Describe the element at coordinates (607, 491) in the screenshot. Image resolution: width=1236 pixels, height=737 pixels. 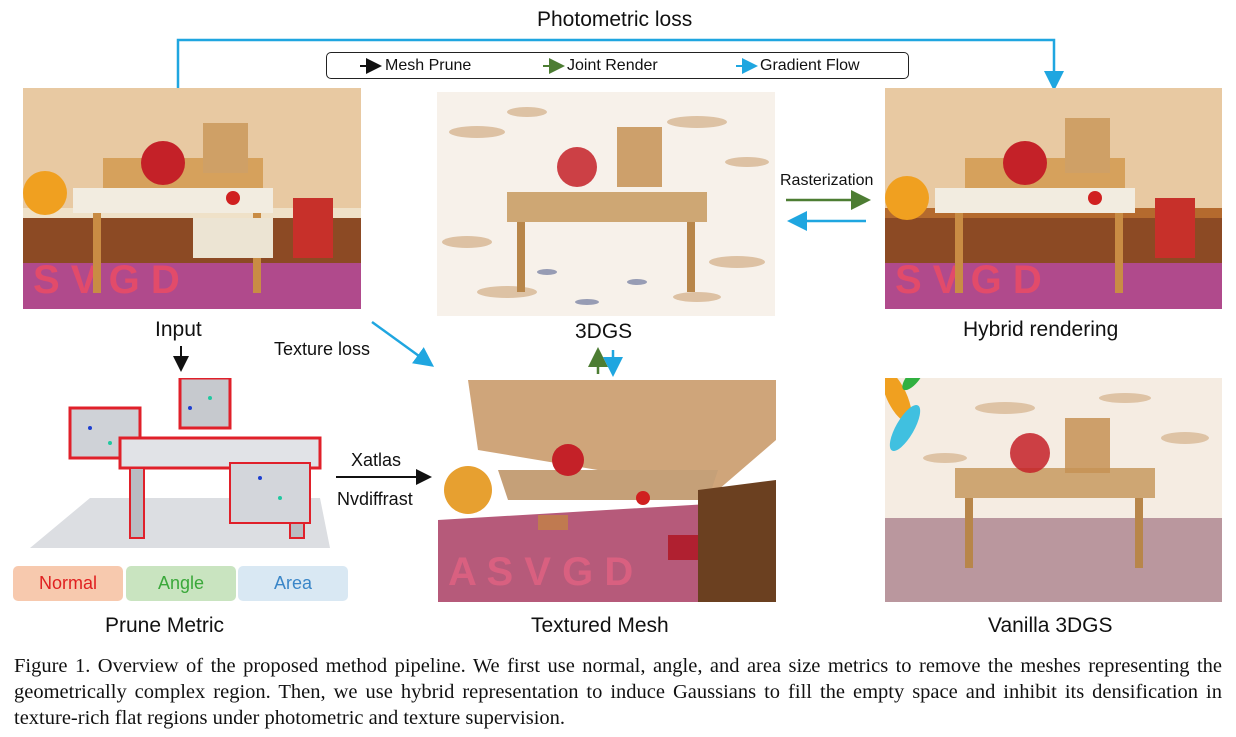
I see `textured-mesh-image: A S V G D` at that location.